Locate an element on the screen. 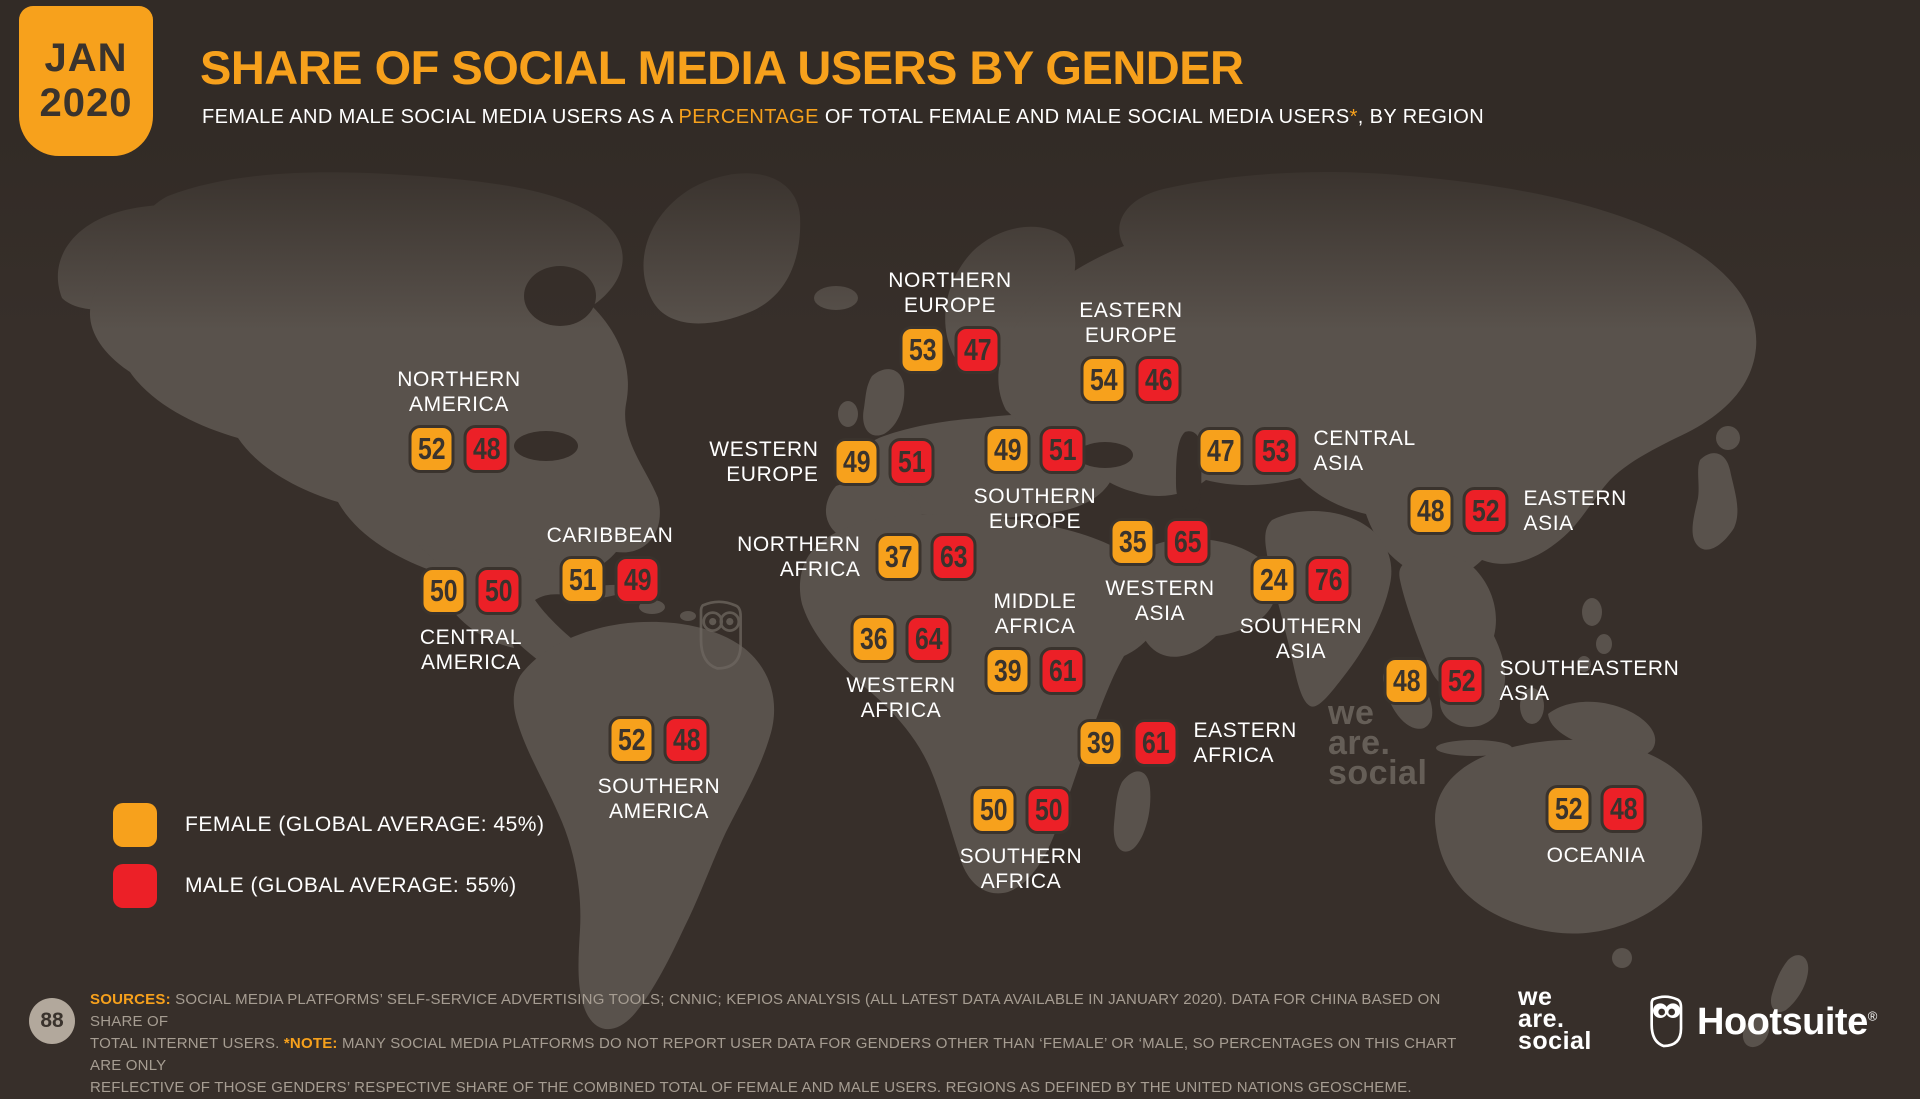  male-share-badge: 52 is located at coordinates (1485, 511).